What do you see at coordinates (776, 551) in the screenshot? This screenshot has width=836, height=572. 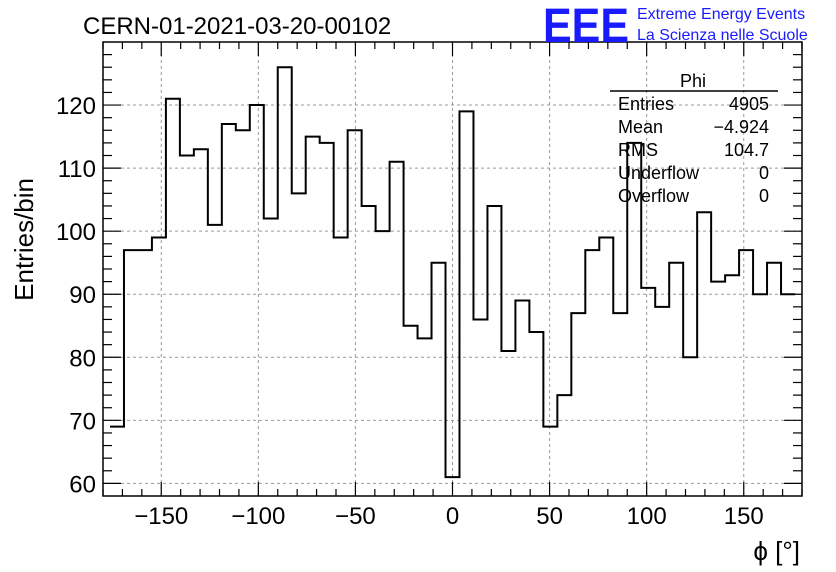 I see `x-axis-label: ϕ [°]` at bounding box center [776, 551].